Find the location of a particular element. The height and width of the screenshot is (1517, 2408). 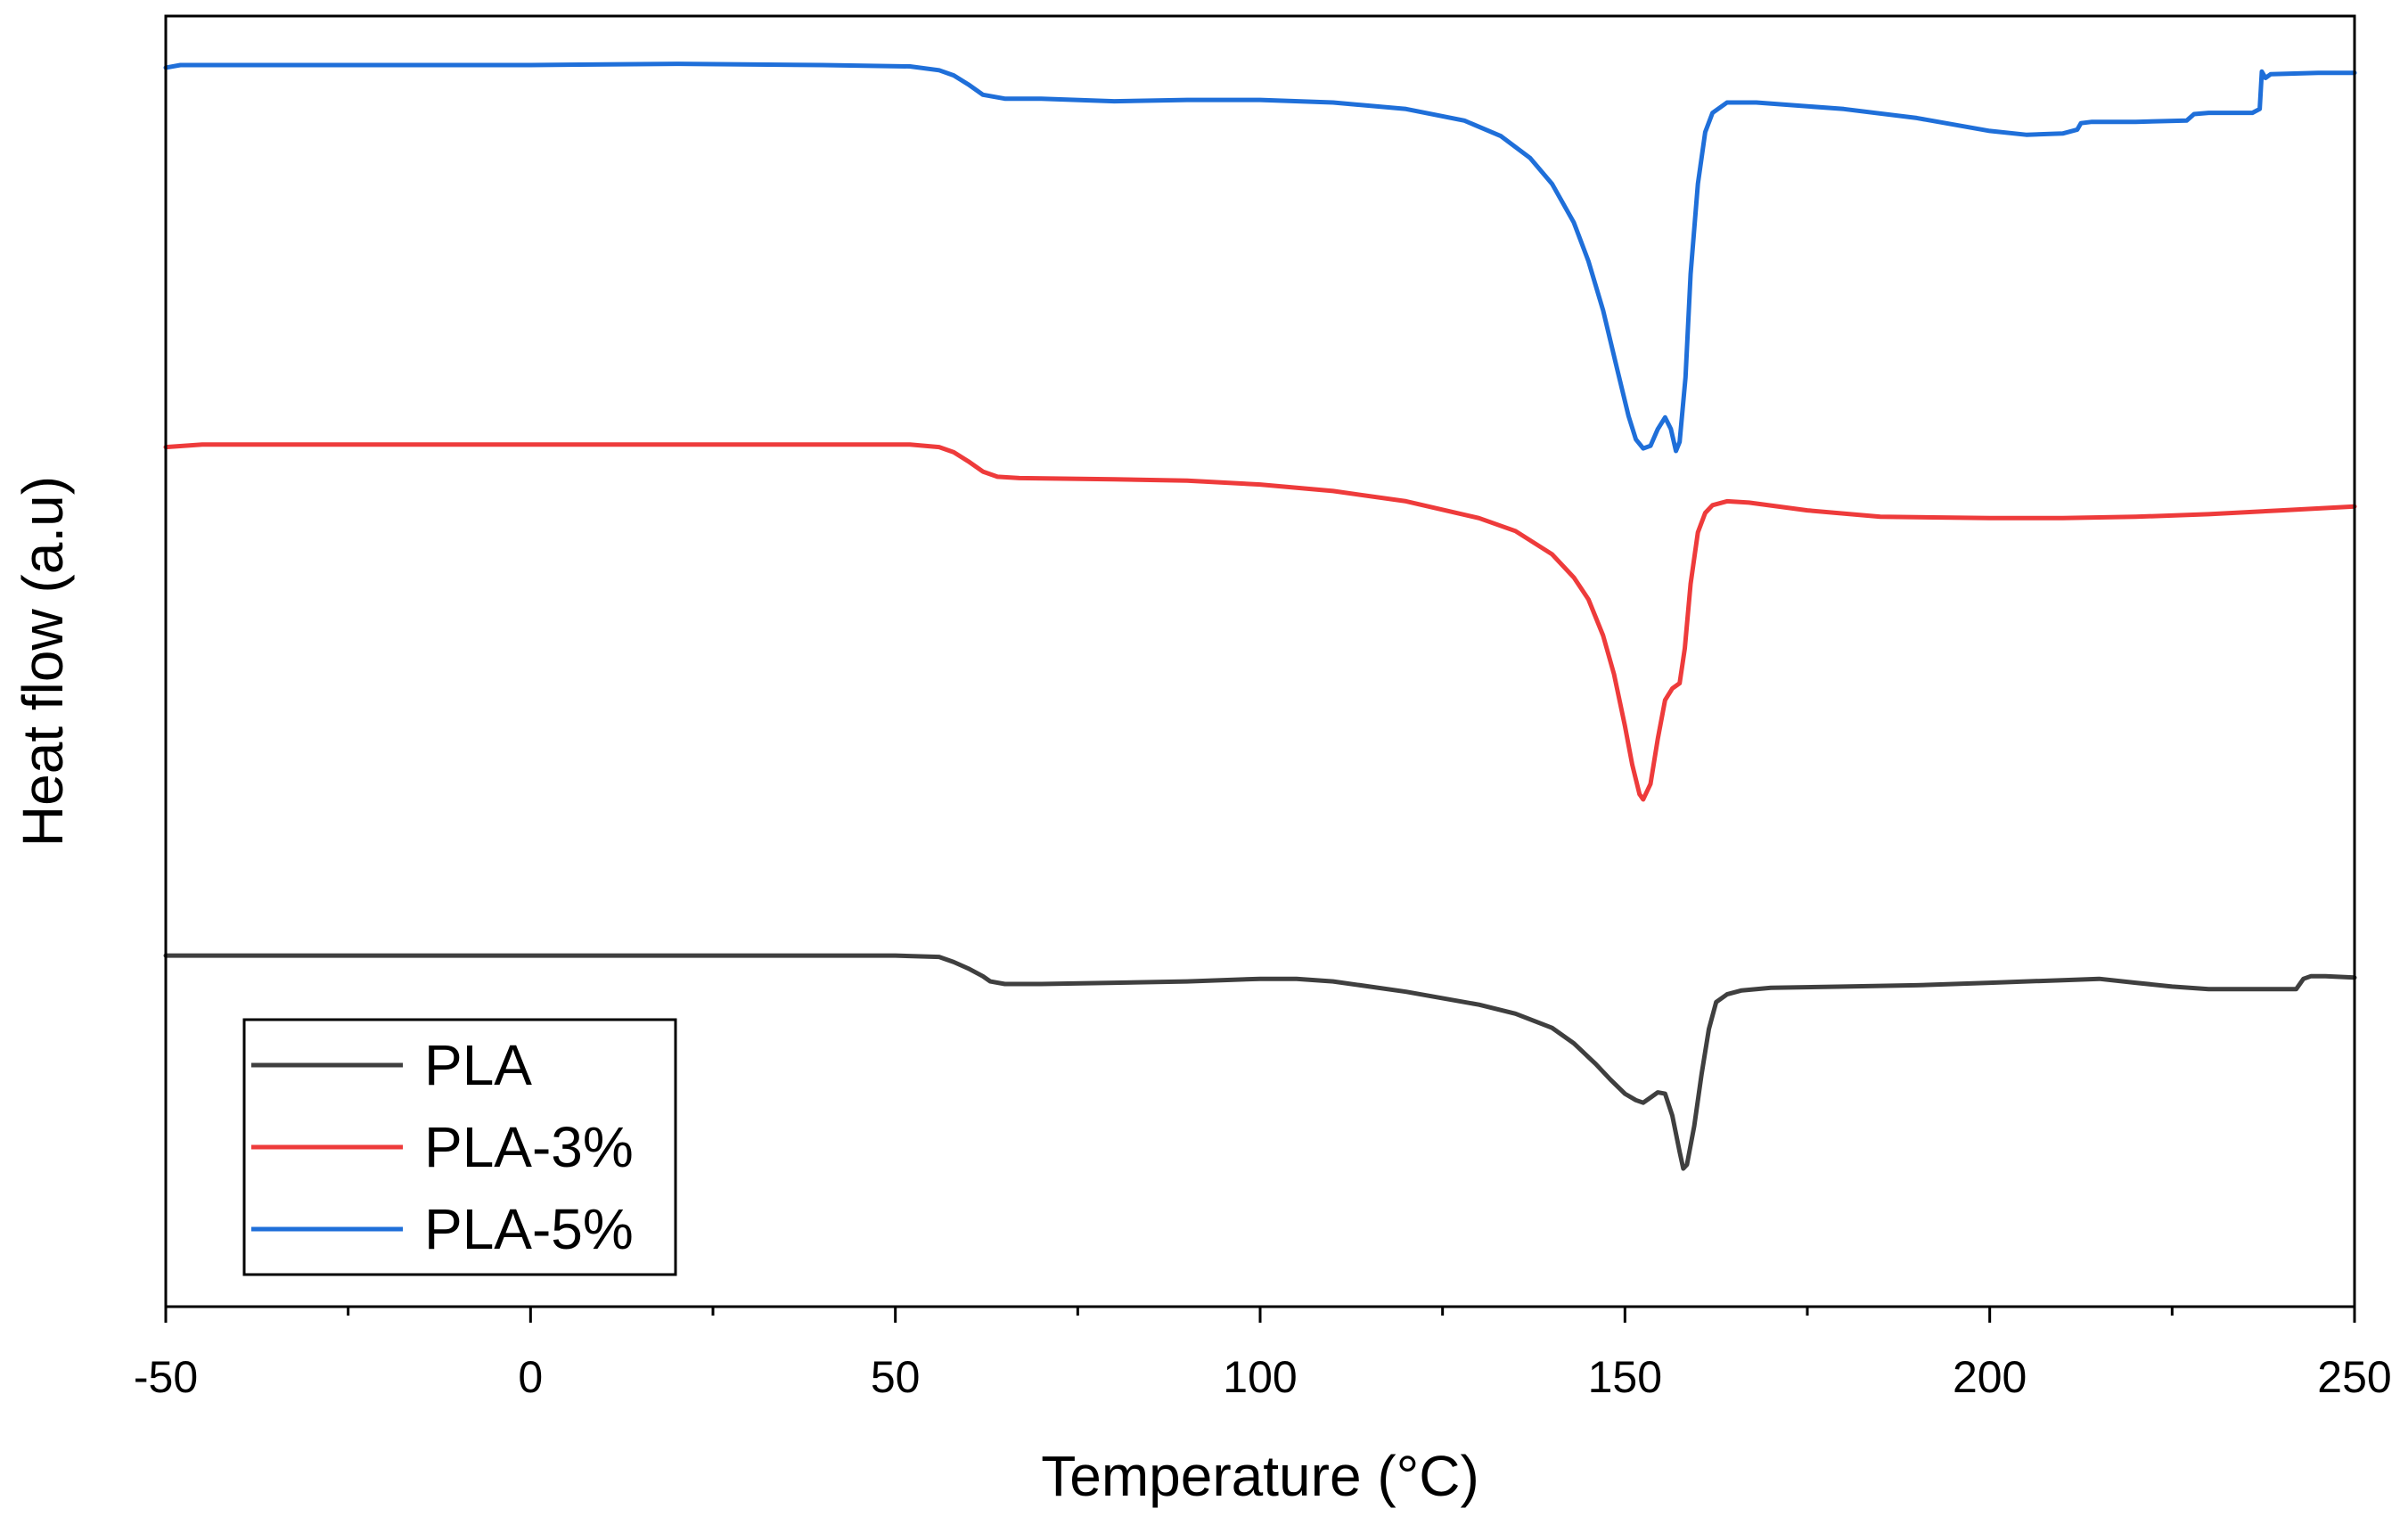

y-axis-title: Heat flow (a.u) is located at coordinates (43, 661).